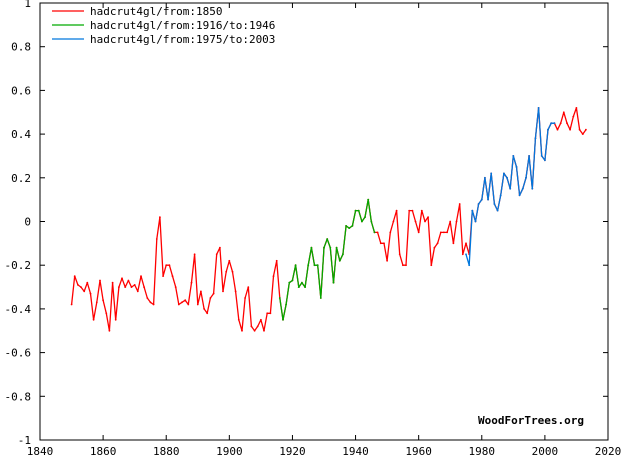 The width and height of the screenshot is (628, 460). What do you see at coordinates (182, 39) in the screenshot?
I see `legend-label-3: hadcrut4gl/from:1975/to:2003` at bounding box center [182, 39].